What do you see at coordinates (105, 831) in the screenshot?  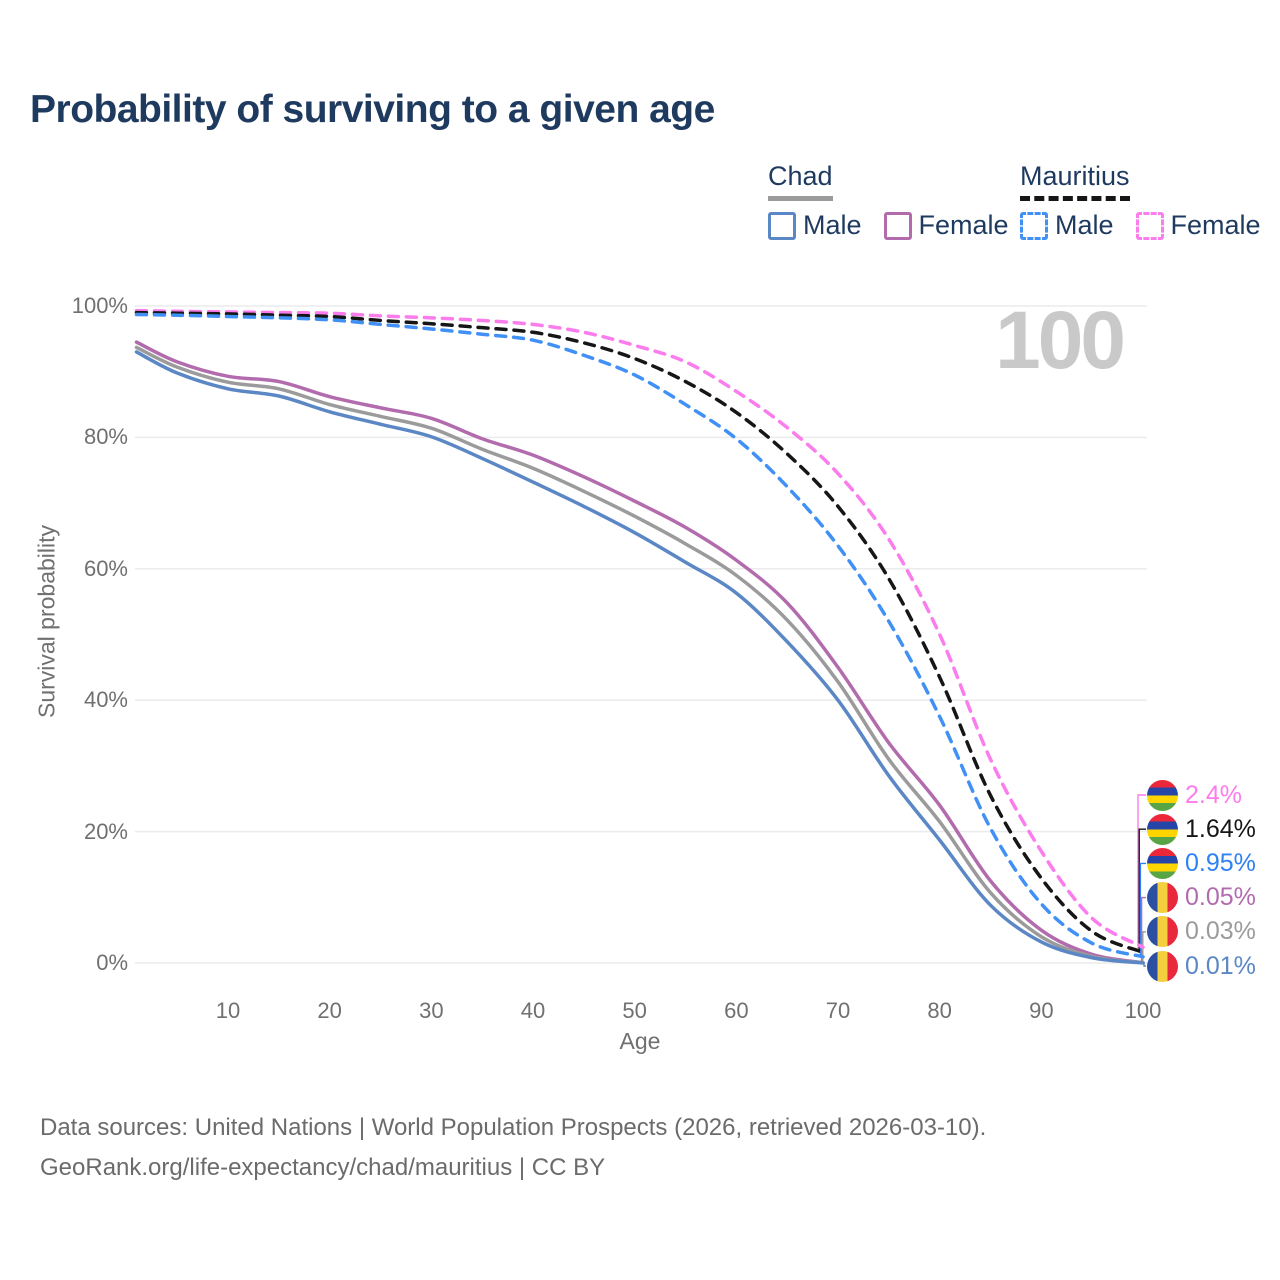 I see `y-tick-label: 20%` at bounding box center [105, 831].